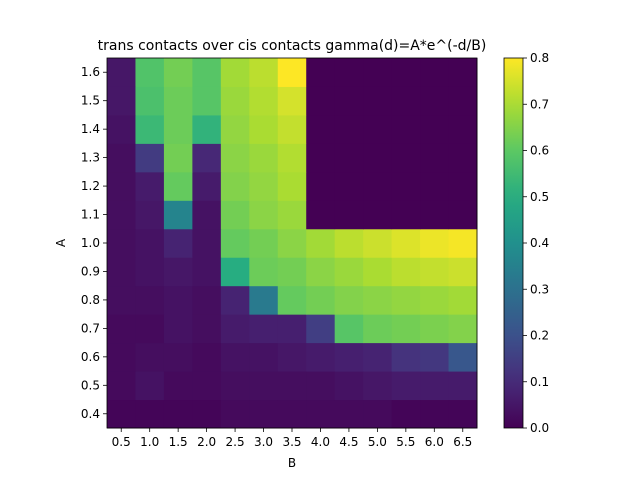  I want to click on x-tick-label: 6.5, so click(462, 442).